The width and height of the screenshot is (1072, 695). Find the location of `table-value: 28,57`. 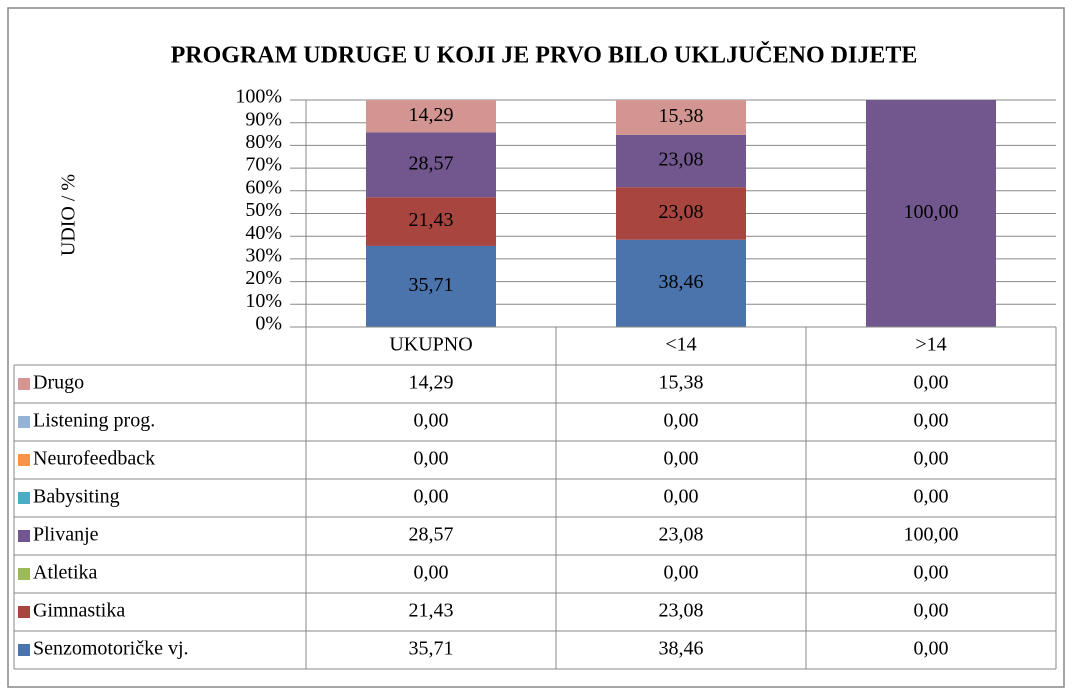

table-value: 28,57 is located at coordinates (431, 535).